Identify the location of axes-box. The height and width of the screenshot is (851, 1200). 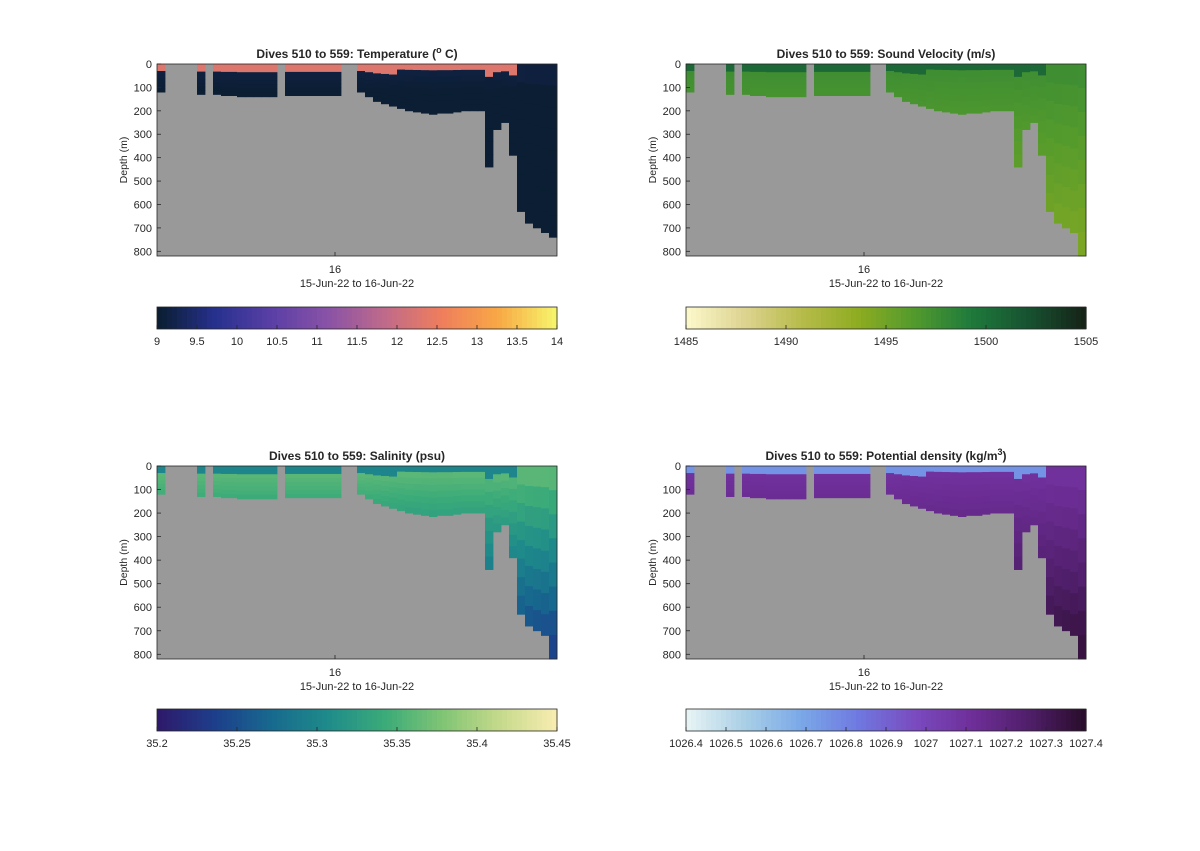
(886, 562).